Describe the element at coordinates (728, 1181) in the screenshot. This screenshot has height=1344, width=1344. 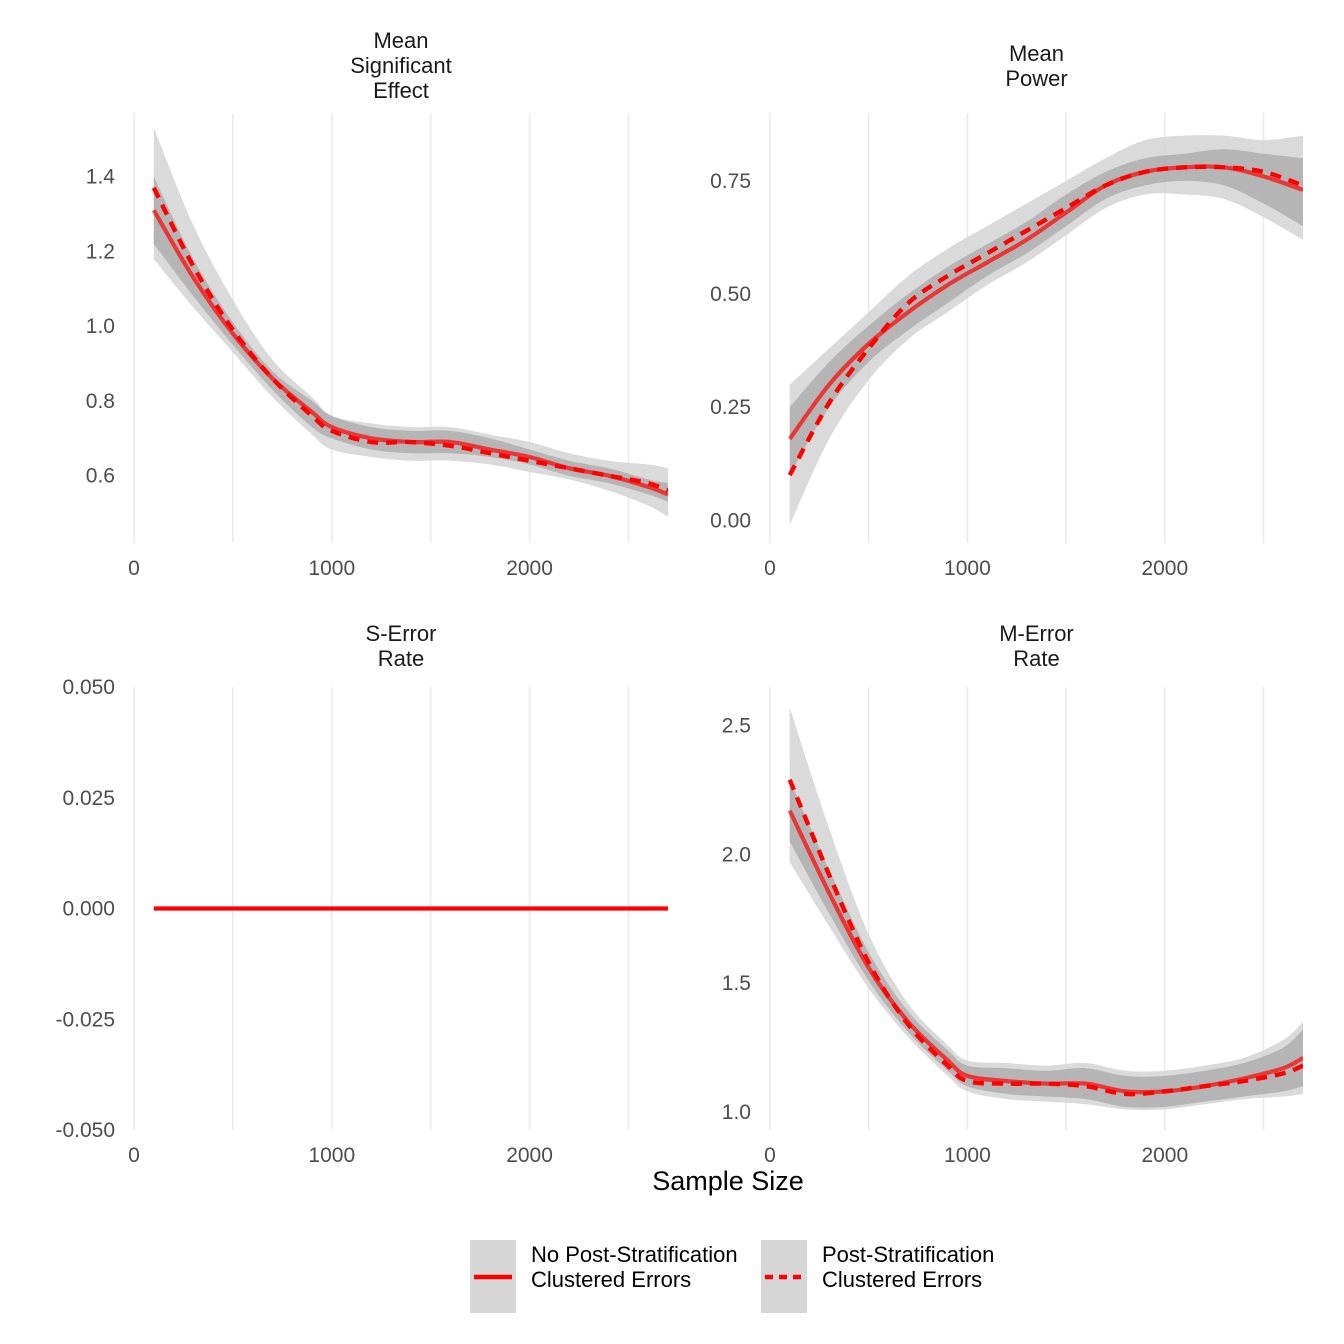
I see `x-axis-title: Sample Size` at that location.